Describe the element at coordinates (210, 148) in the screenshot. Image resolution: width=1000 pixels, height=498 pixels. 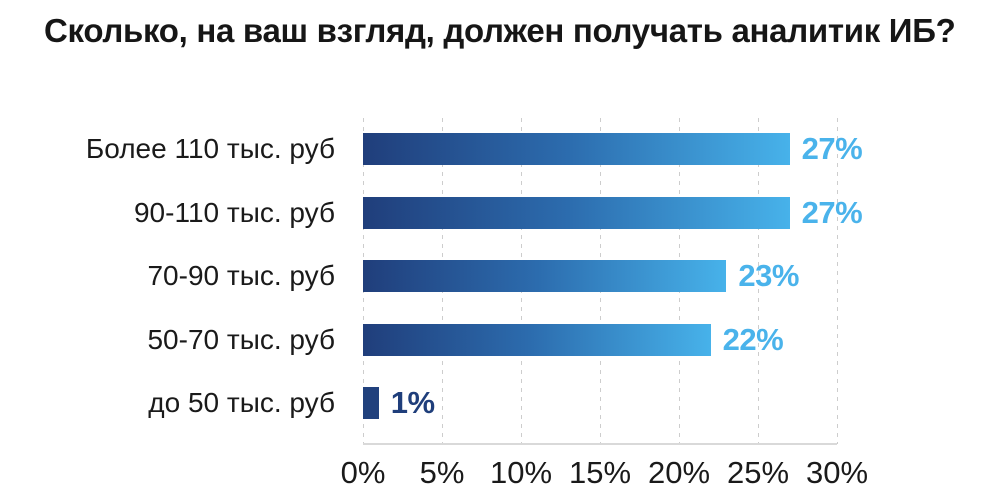
I see `category-label: Более 110 тыс. руб` at that location.